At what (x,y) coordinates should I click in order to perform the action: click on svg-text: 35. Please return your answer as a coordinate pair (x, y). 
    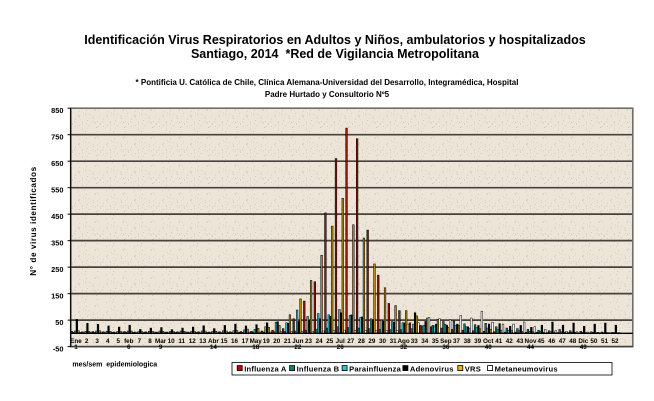
    Looking at the image, I should click on (436, 341).